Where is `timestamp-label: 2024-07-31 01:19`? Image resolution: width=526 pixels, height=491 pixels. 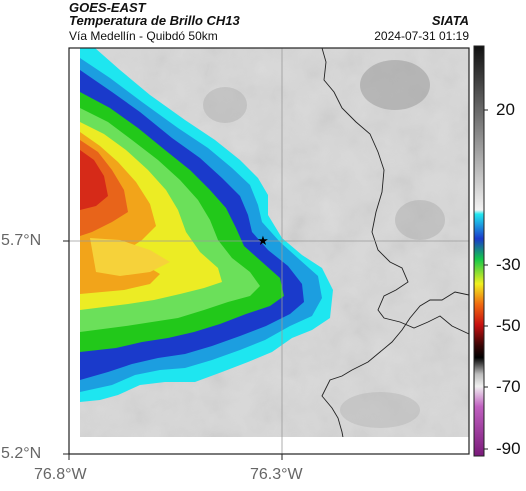
timestamp-label: 2024-07-31 01:19 is located at coordinates (421, 36).